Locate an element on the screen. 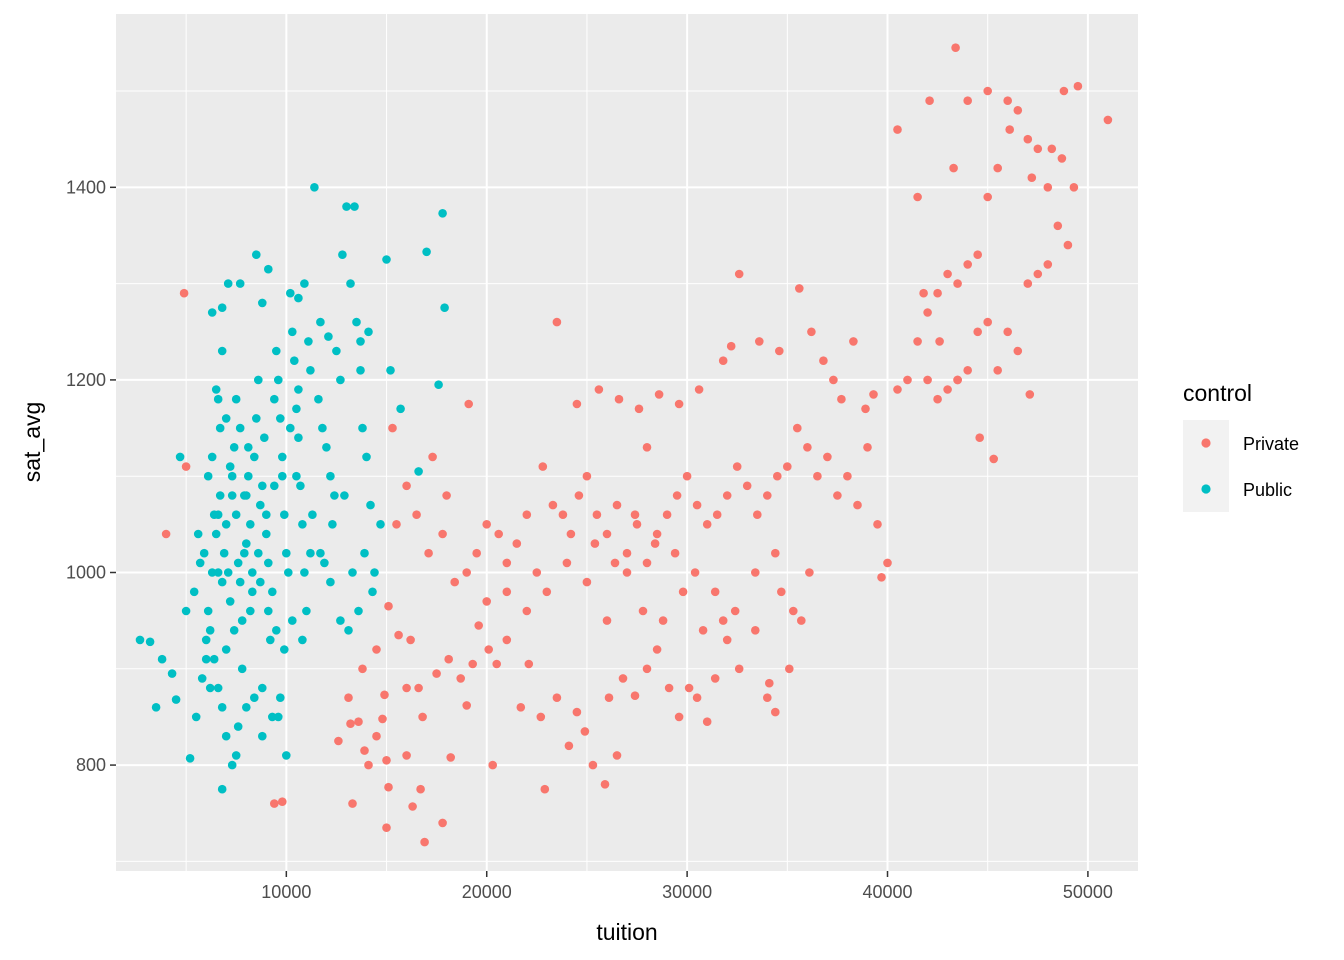  legend-label-public: Public is located at coordinates (1267, 490).